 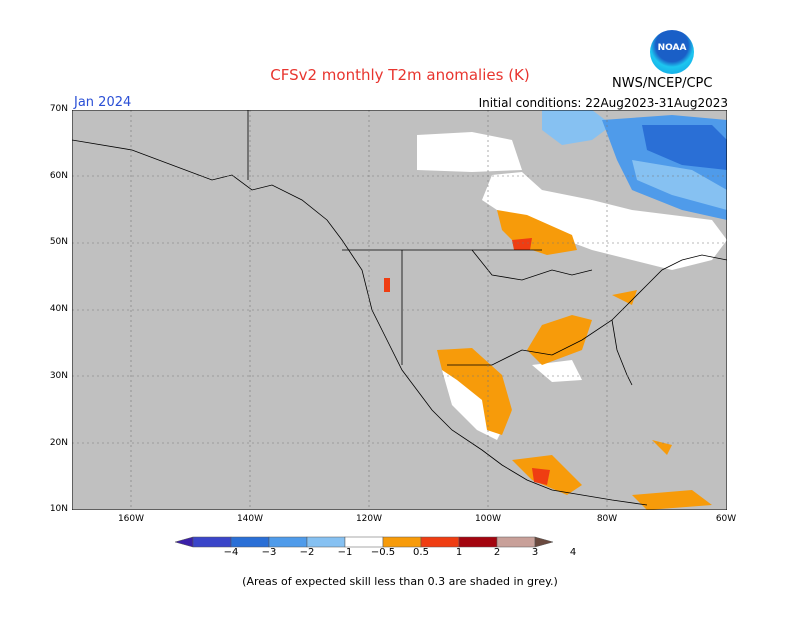 What do you see at coordinates (269, 552) in the screenshot?
I see `colorbar-tick-label: −3` at bounding box center [269, 552].